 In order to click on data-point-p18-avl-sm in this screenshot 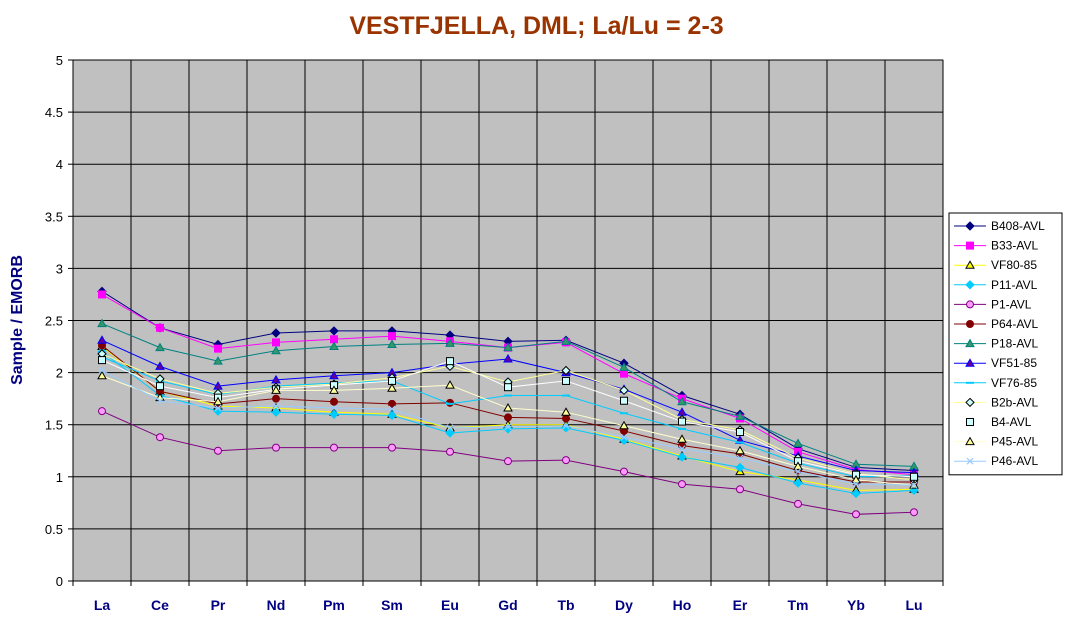, I will do `click(392, 343)`.